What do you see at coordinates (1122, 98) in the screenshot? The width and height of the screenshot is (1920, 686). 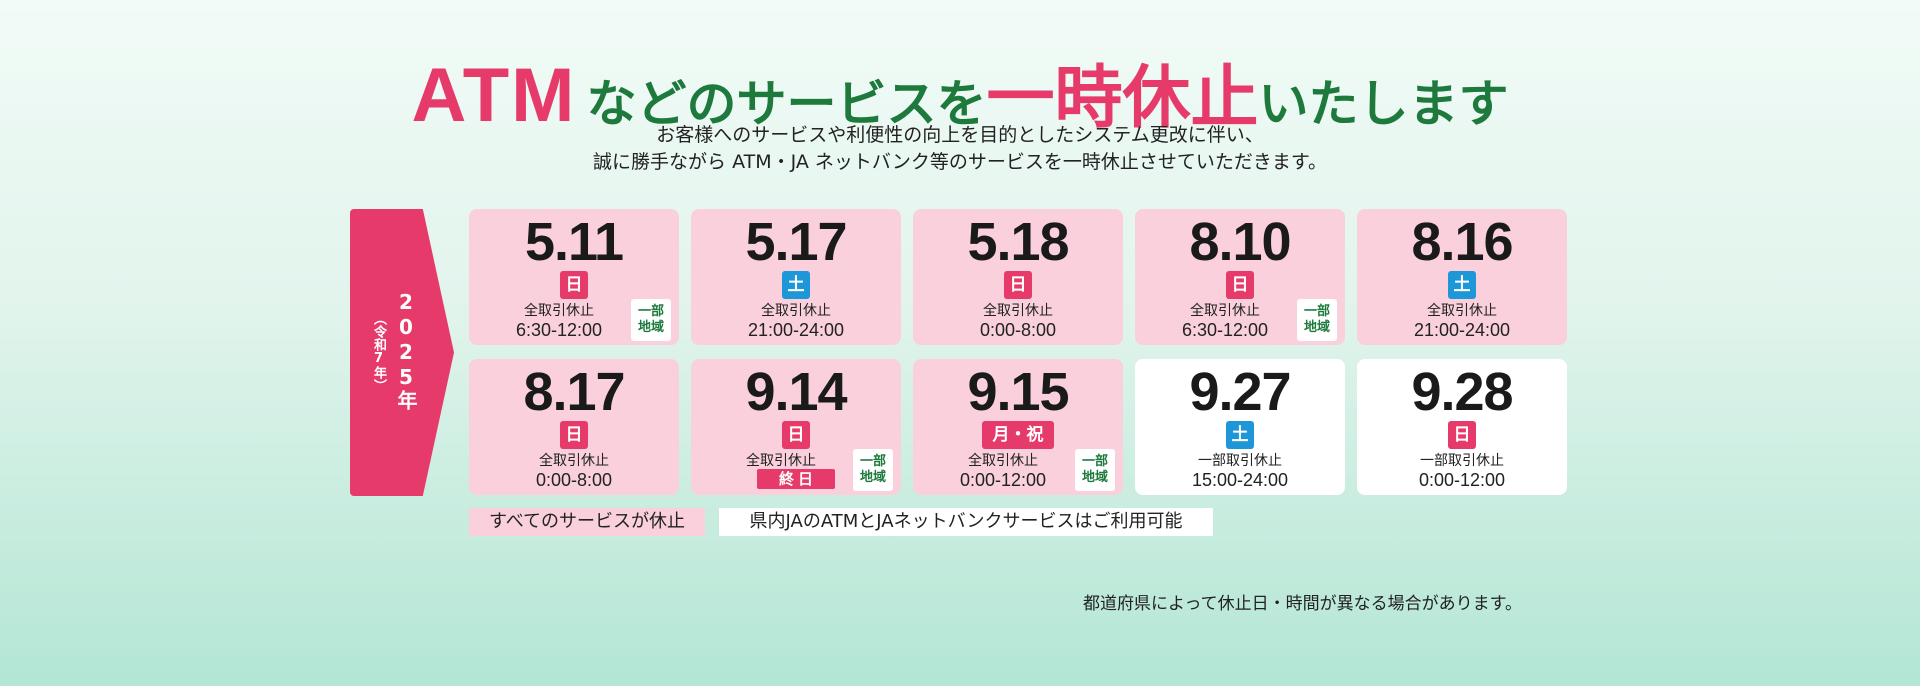 I see `headline-emphasis: 一時休止` at bounding box center [1122, 98].